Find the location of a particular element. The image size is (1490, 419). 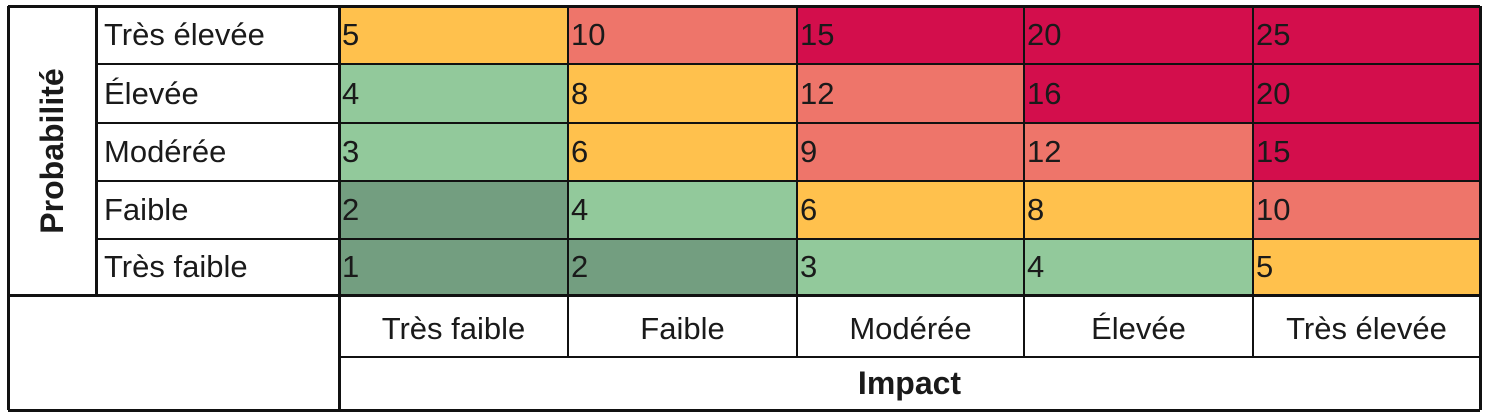

row-label: Modérée is located at coordinates (165, 151).